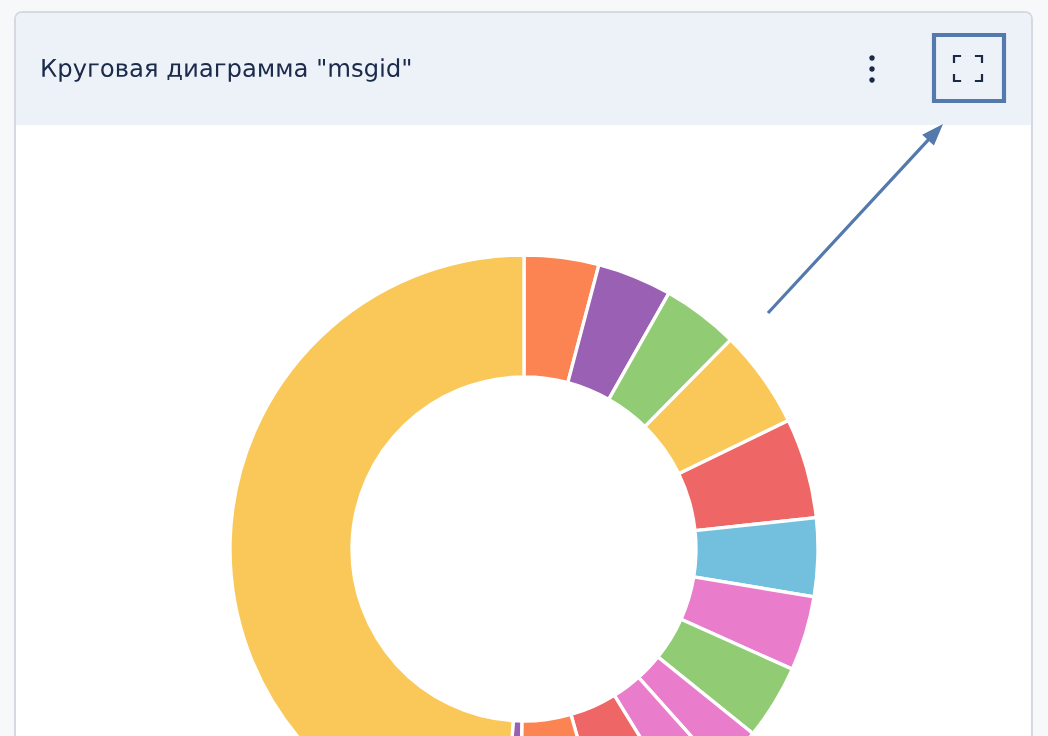  I want to click on chart-title: Круговая диаграмма "msgid", so click(226, 70).